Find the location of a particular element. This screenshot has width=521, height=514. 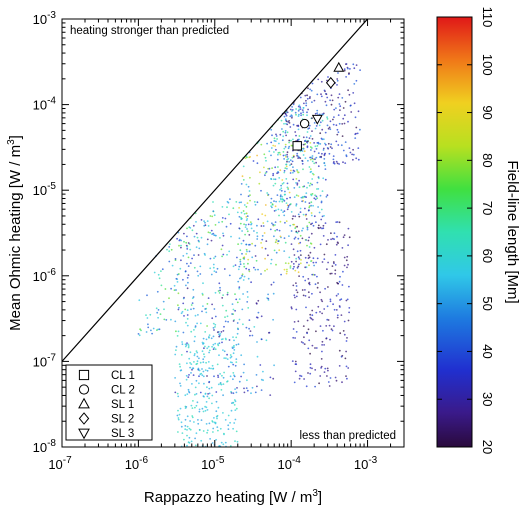

y-axis-label: Mean Ohmic heating [W / m3] is located at coordinates (15, 233).